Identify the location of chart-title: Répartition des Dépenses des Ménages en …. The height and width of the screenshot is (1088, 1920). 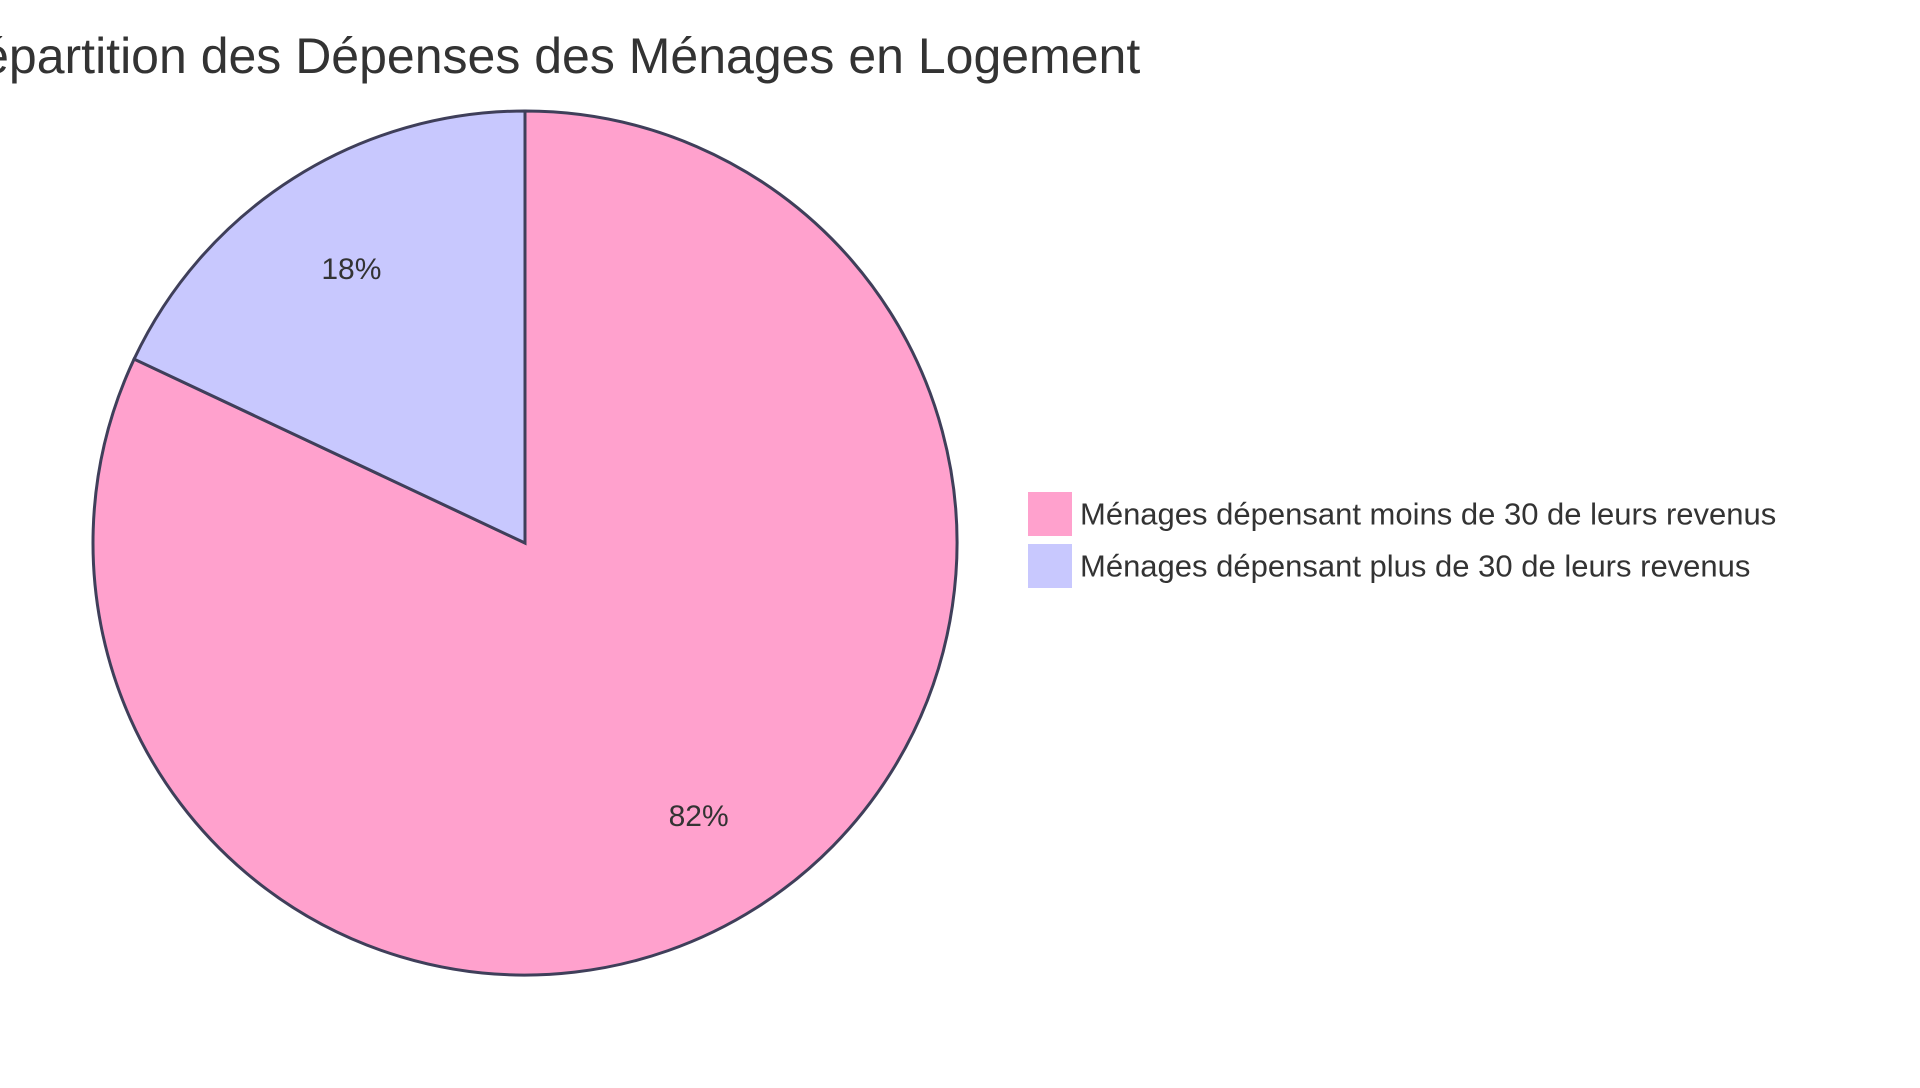
(570, 56).